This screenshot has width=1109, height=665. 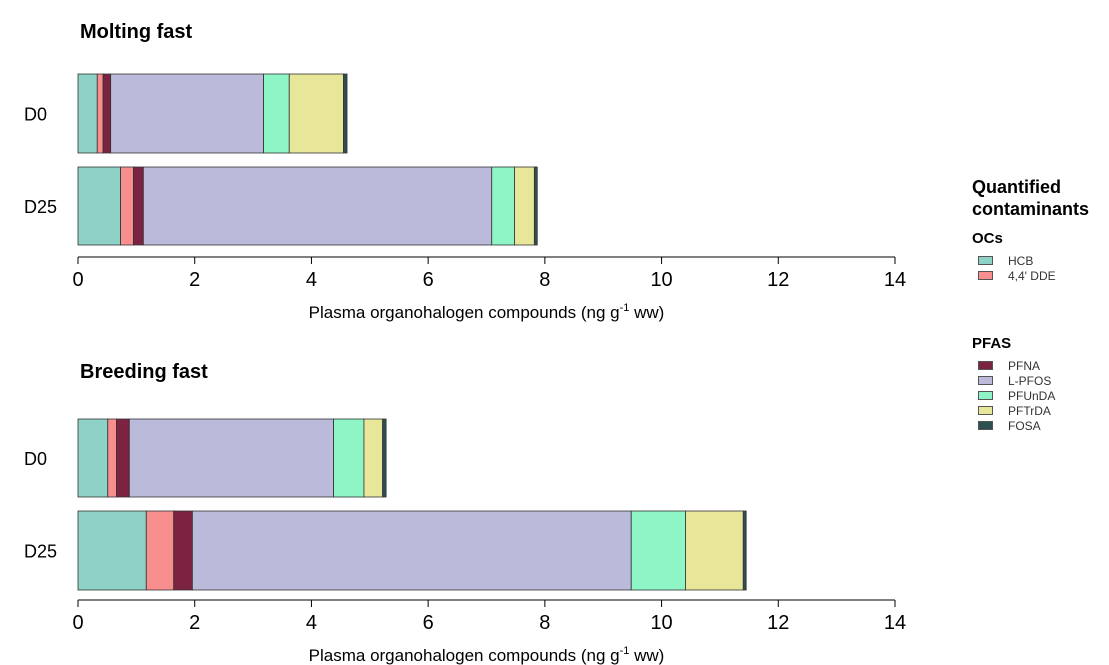 I want to click on chart-title: Molting fast, so click(x=136, y=32).